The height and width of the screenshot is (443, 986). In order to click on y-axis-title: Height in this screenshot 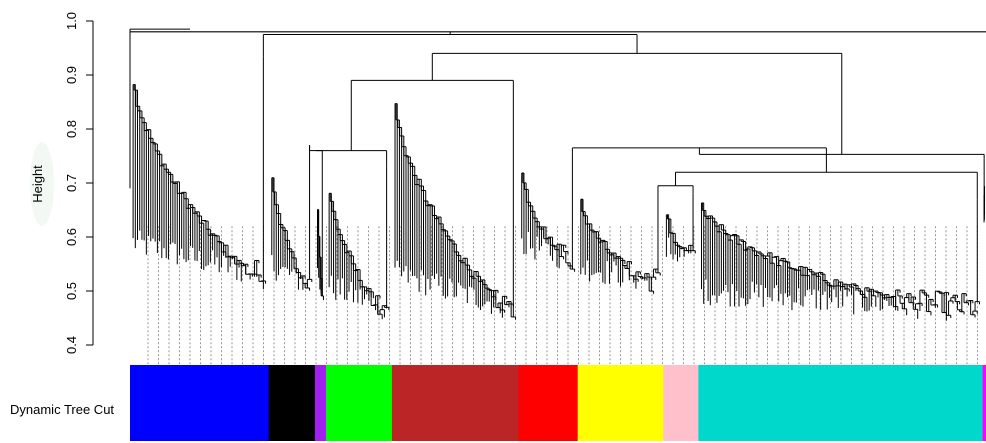, I will do `click(37, 184)`.